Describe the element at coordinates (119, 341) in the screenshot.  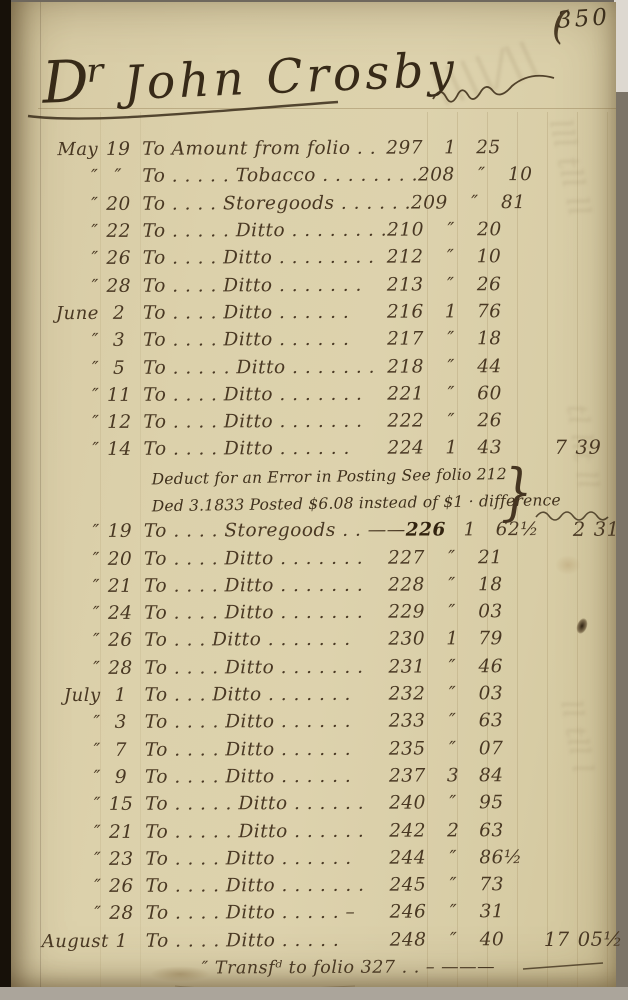
I see `cell-day: 3` at that location.